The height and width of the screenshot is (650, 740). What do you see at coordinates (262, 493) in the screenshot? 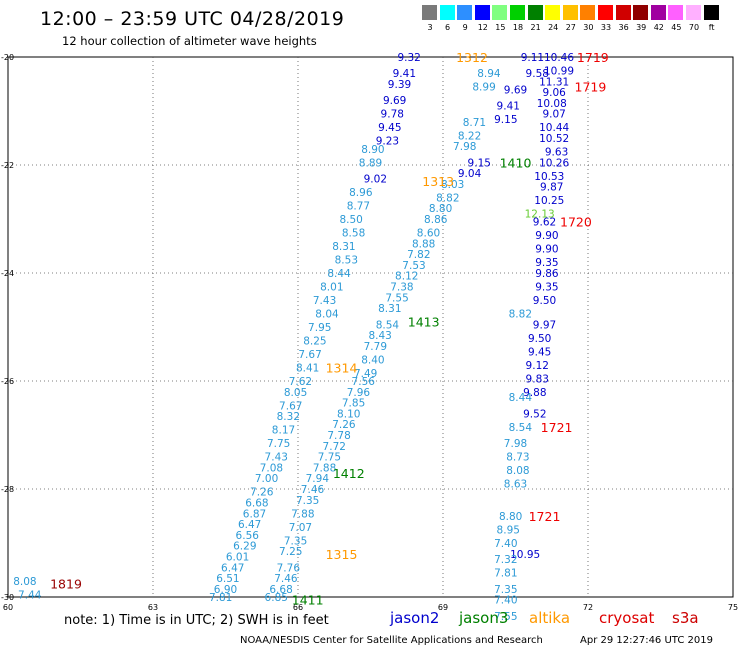
I see `wave-height-label: 7.26` at bounding box center [262, 493].